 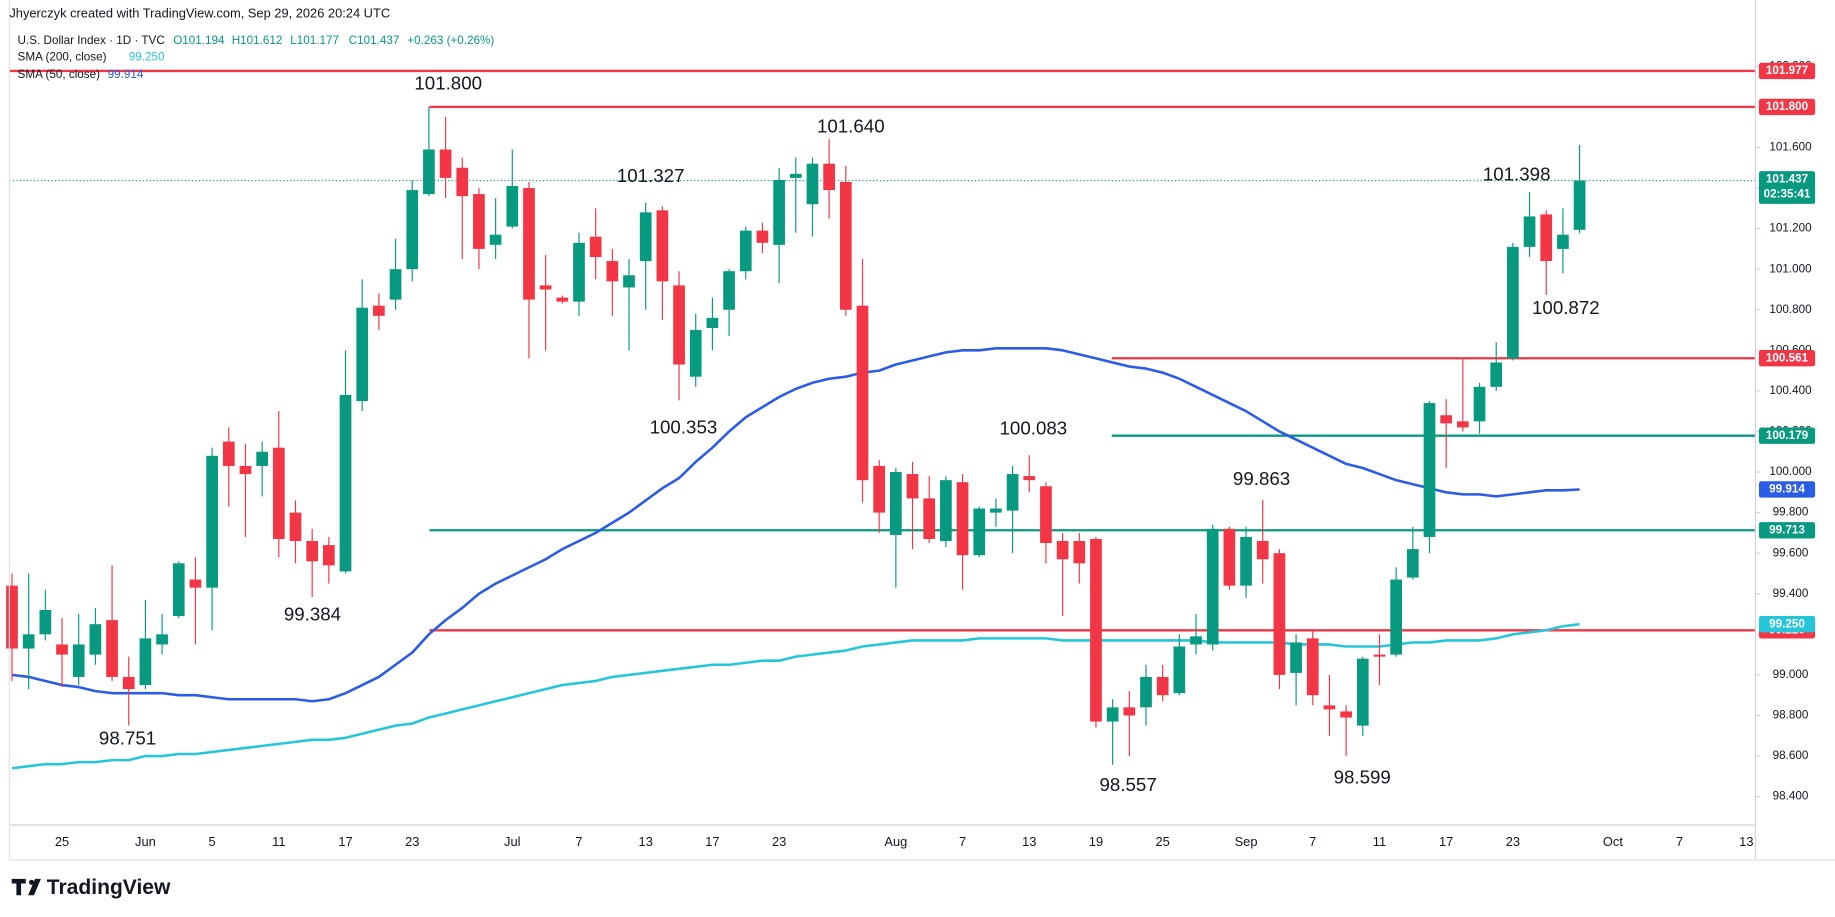 I want to click on annotation: 101.327, so click(x=651, y=175).